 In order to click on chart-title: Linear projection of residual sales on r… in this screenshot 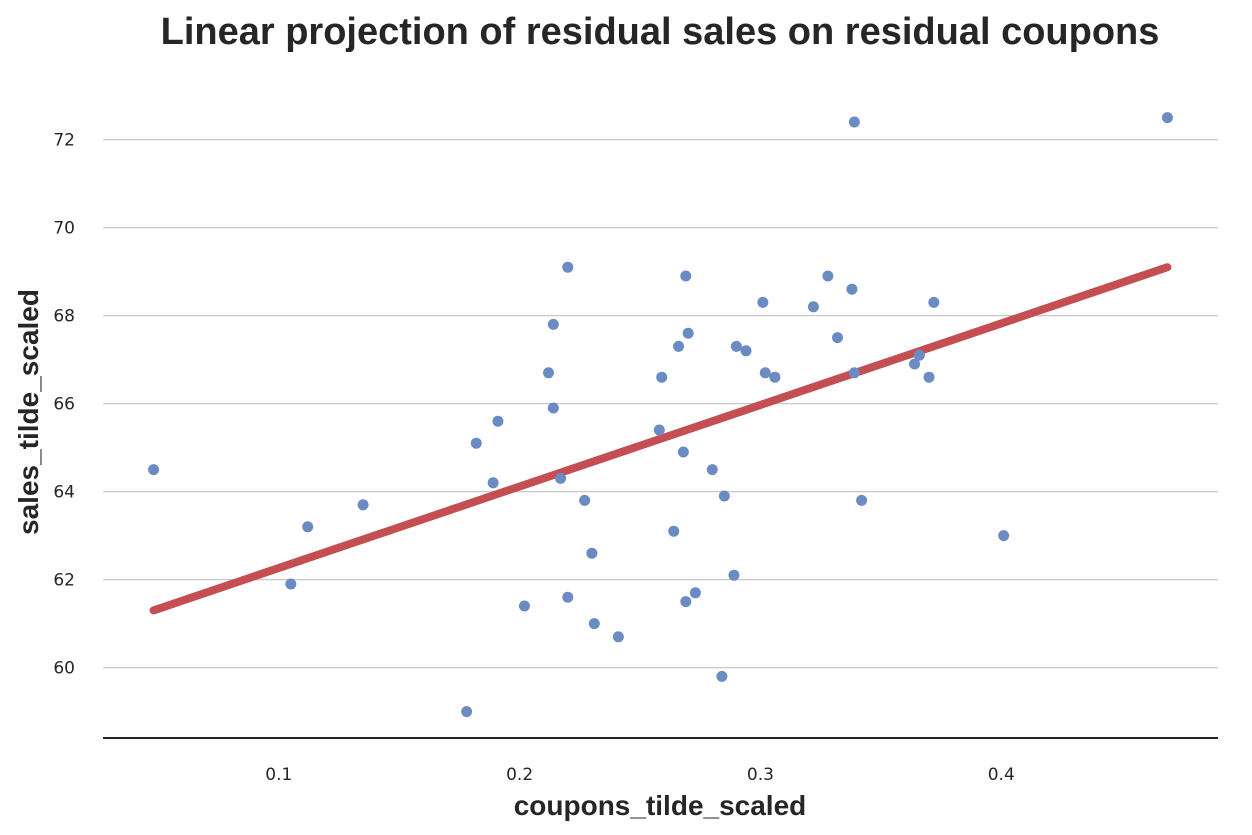, I will do `click(660, 32)`.